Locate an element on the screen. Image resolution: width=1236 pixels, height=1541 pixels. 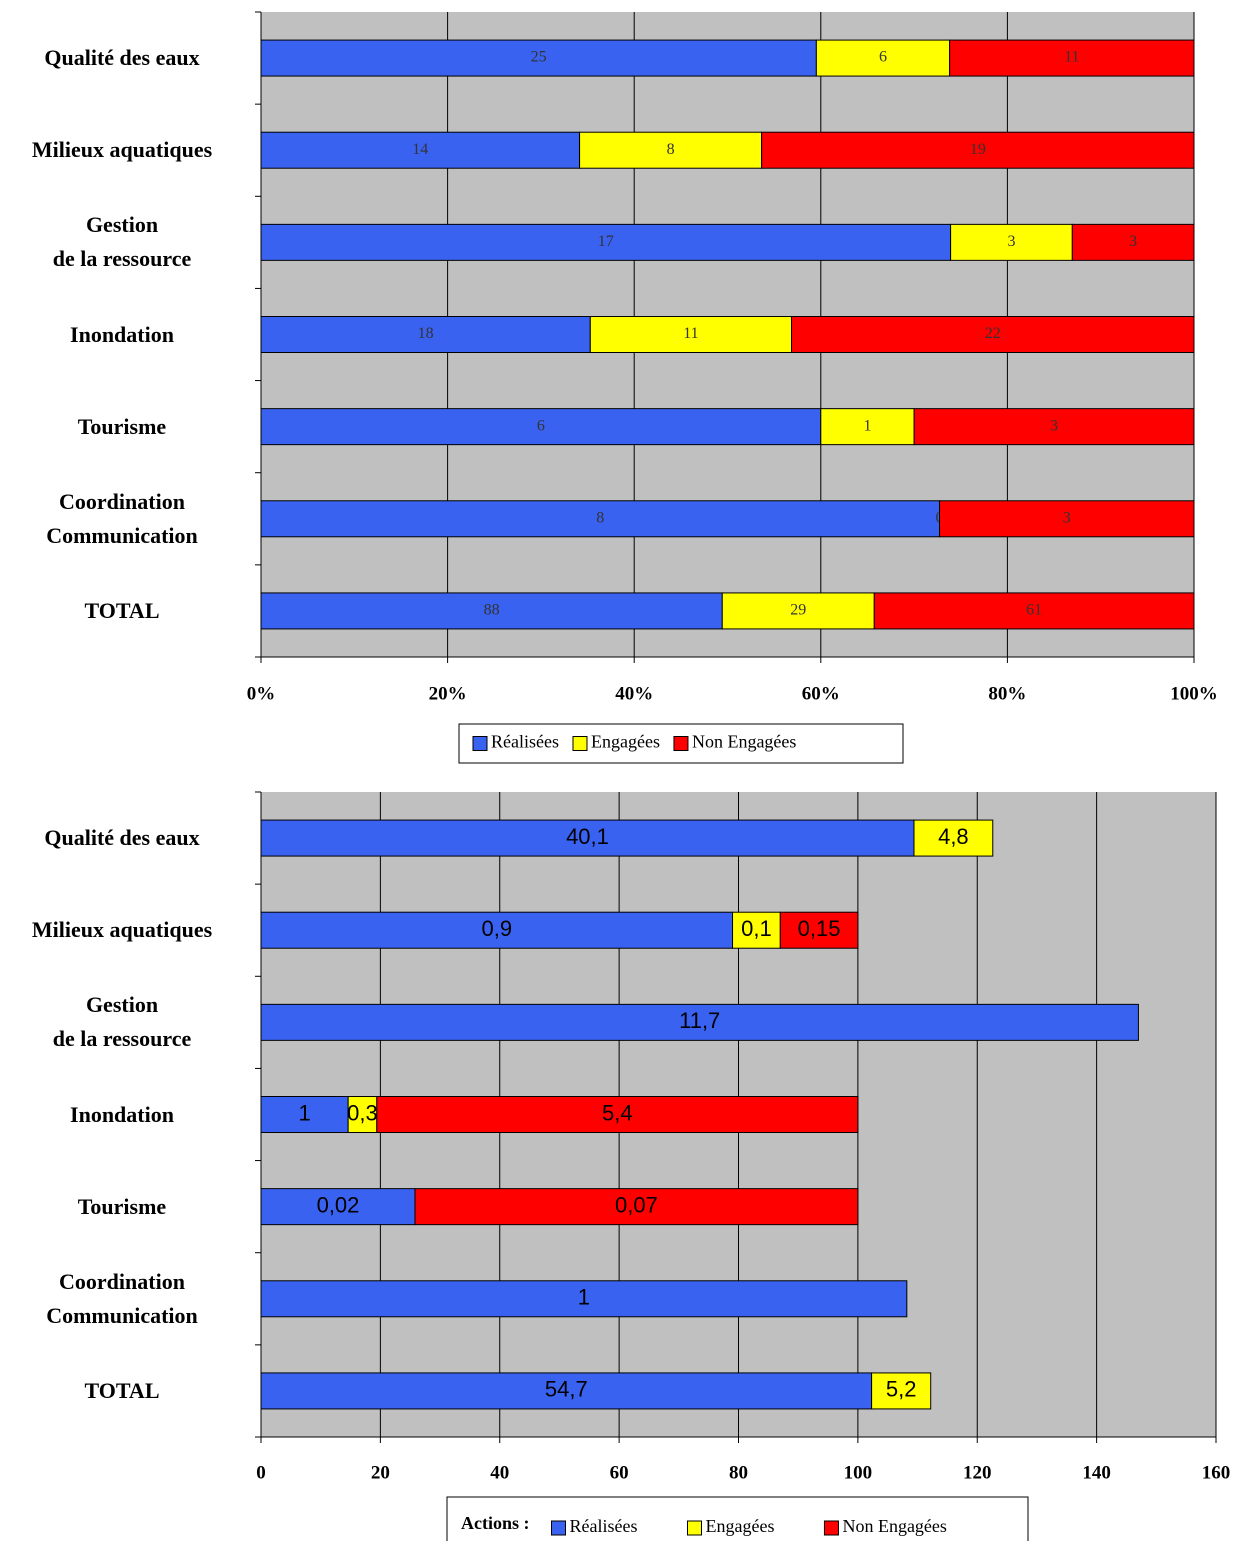
data-label: 0,1 is located at coordinates (756, 928).